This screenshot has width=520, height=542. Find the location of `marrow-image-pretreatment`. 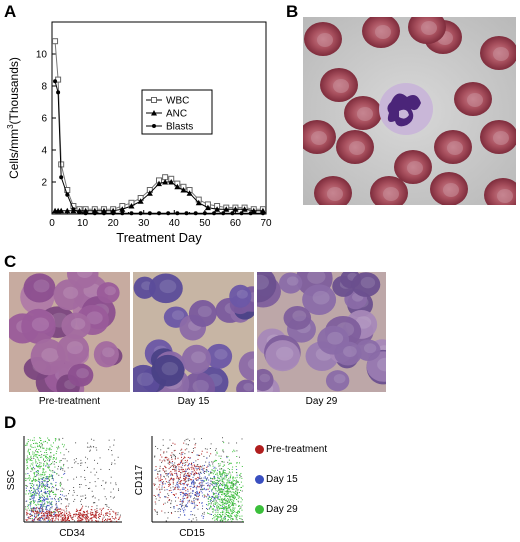

marrow-image-pretreatment is located at coordinates (69, 332).